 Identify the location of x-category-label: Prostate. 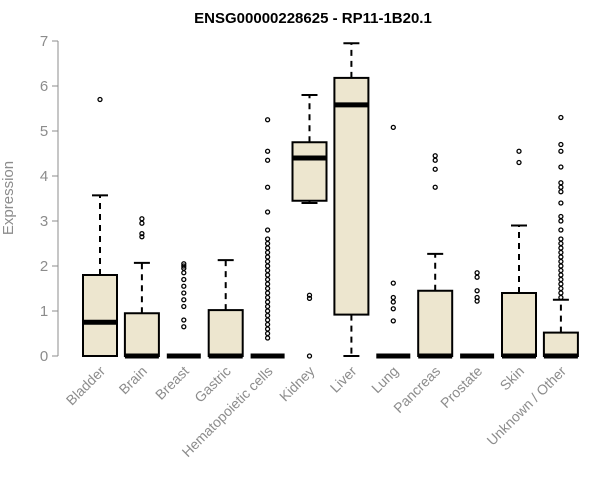
(461, 387).